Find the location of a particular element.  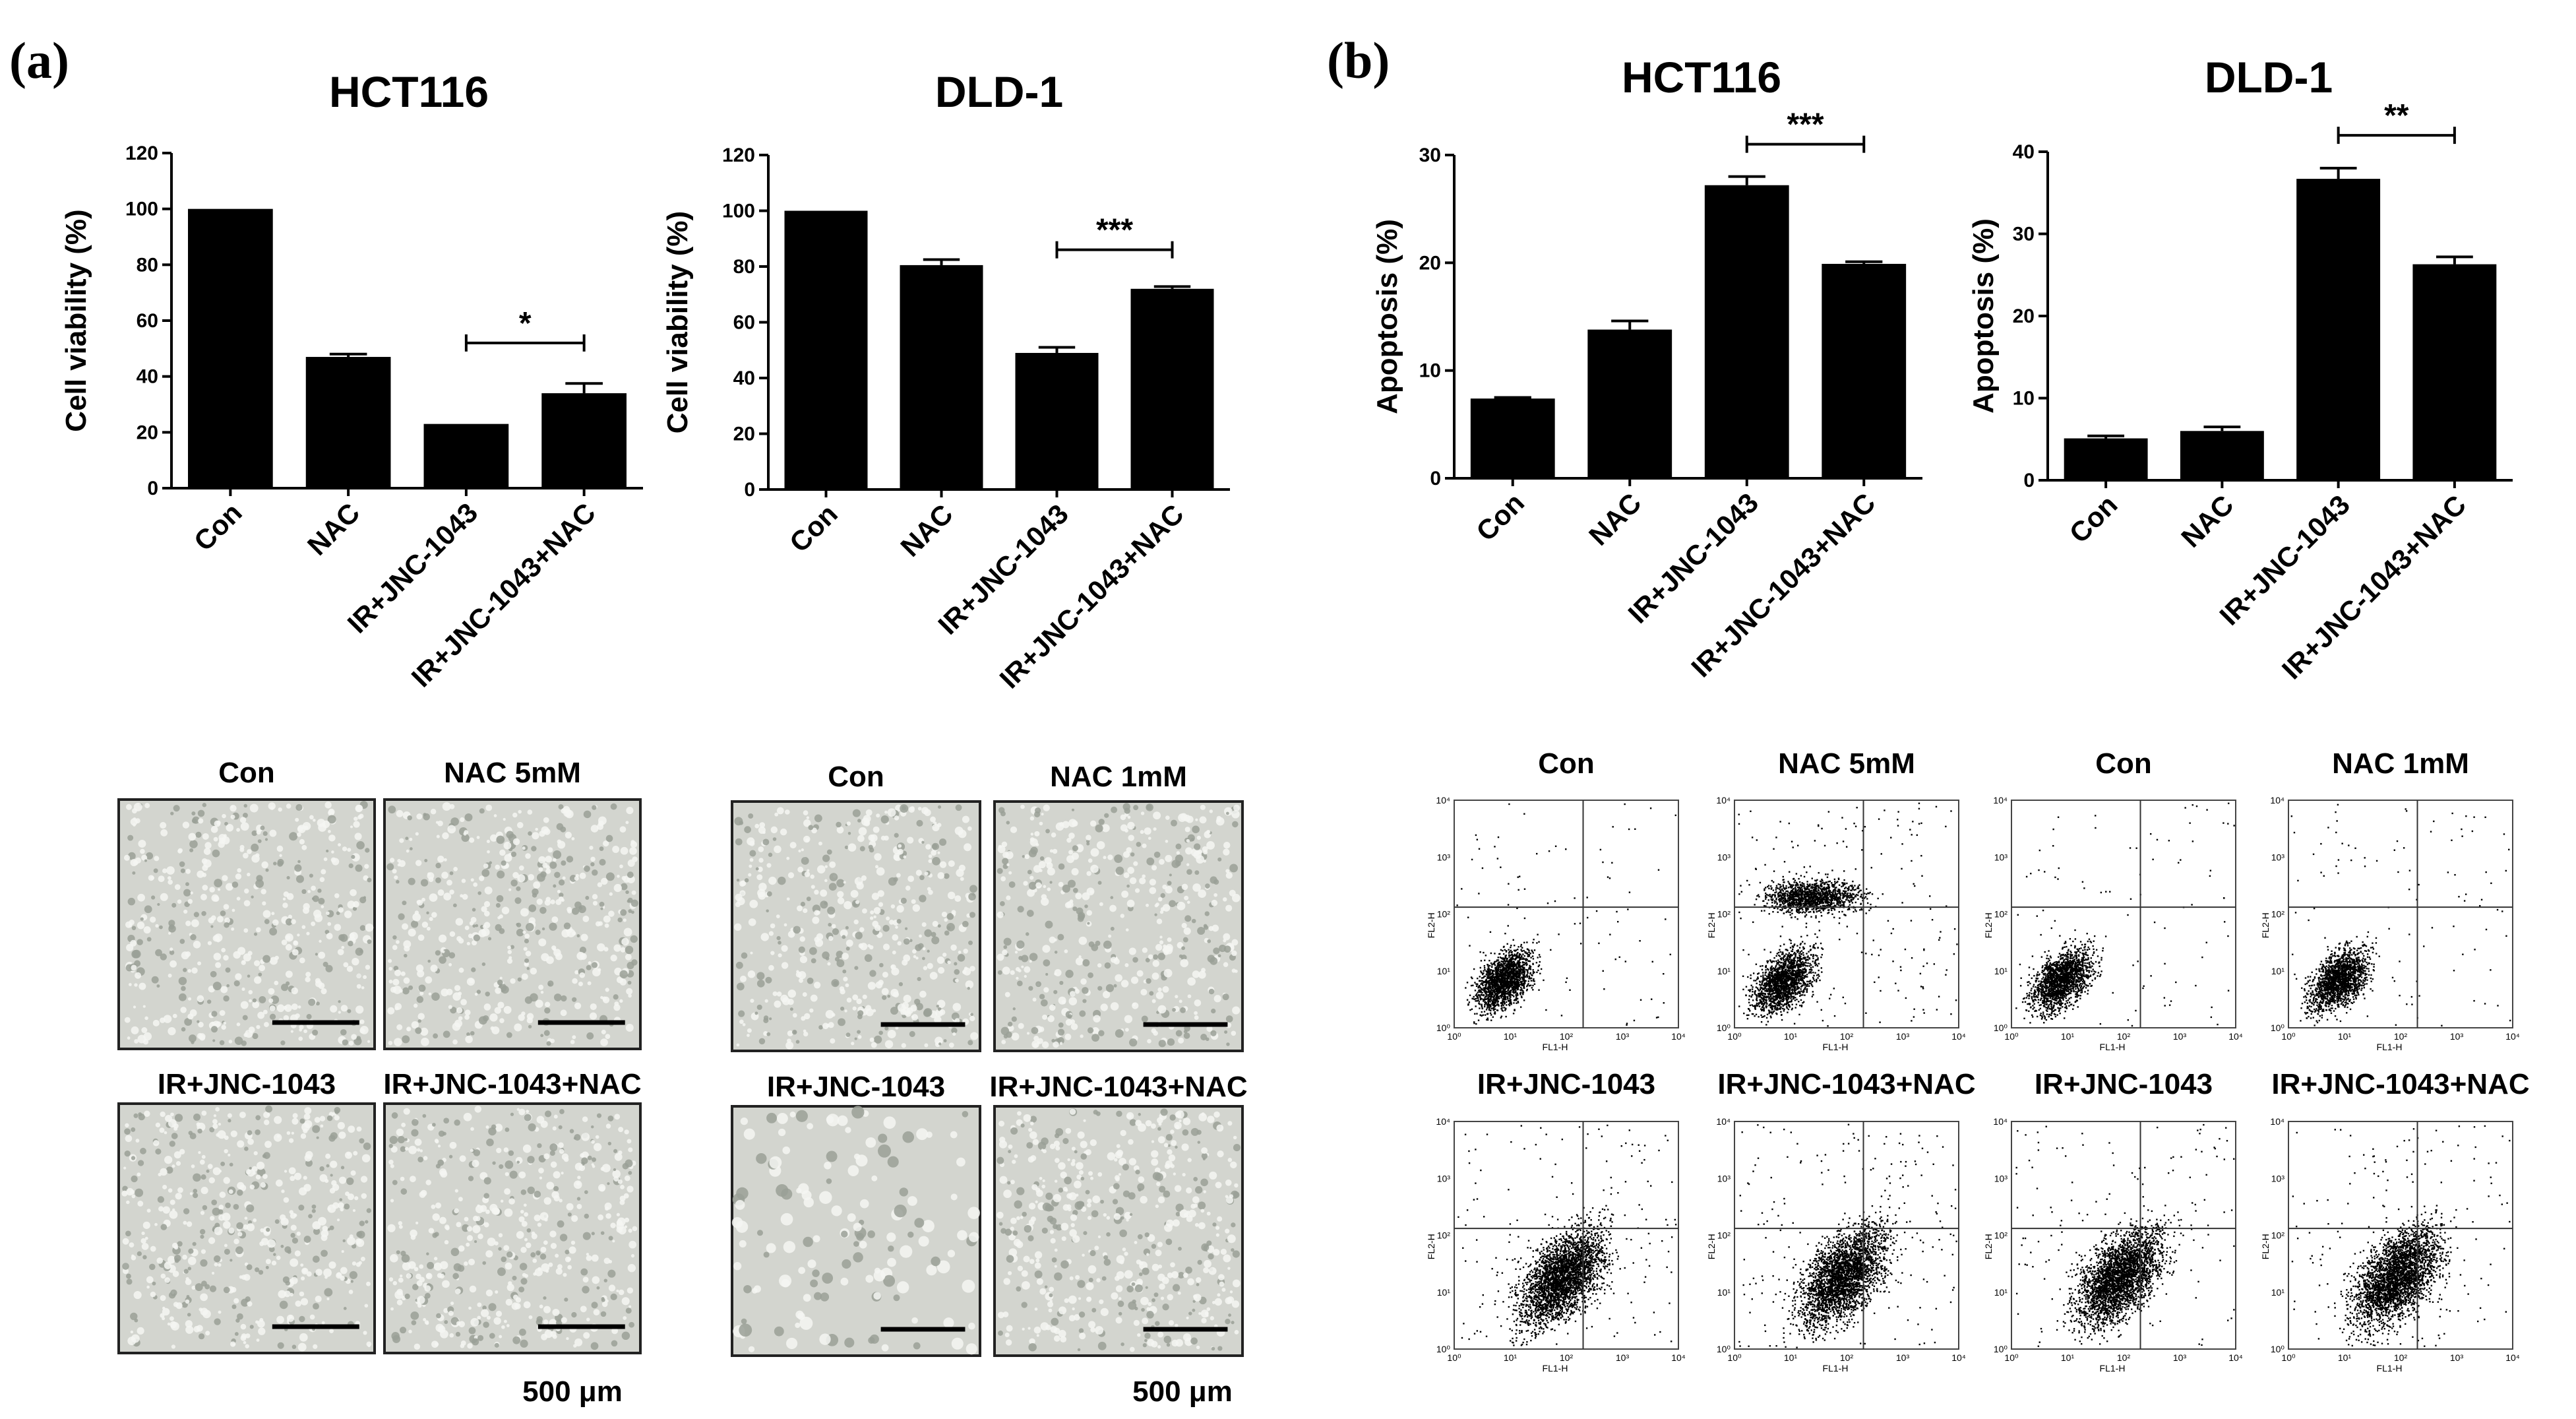

y-axis-label: Cell viability (%) is located at coordinates (678, 322).